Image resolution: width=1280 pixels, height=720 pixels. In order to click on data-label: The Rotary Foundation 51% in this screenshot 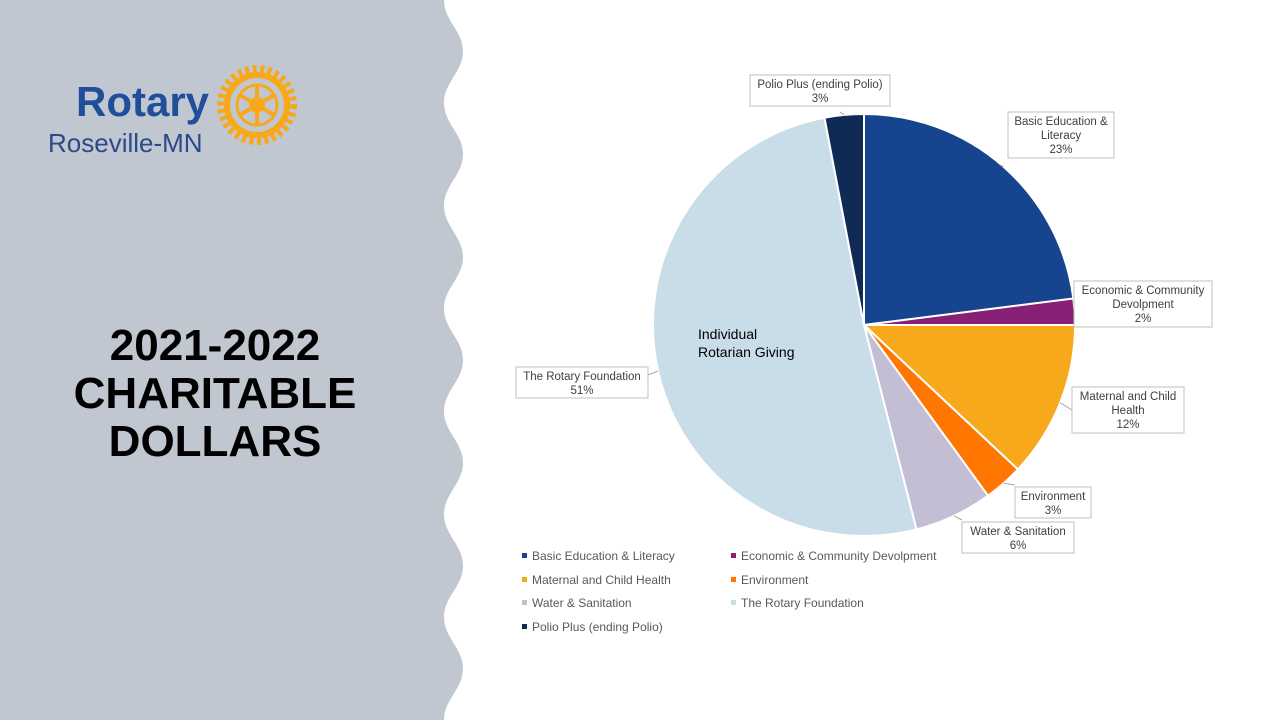, I will do `click(582, 382)`.